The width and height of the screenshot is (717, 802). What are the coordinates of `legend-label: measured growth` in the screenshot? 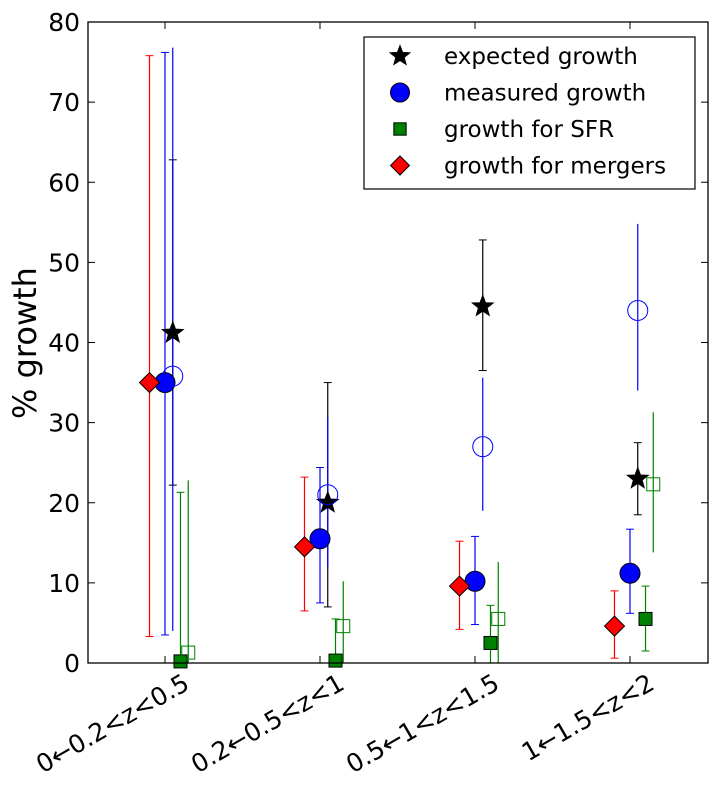 It's located at (545, 94).